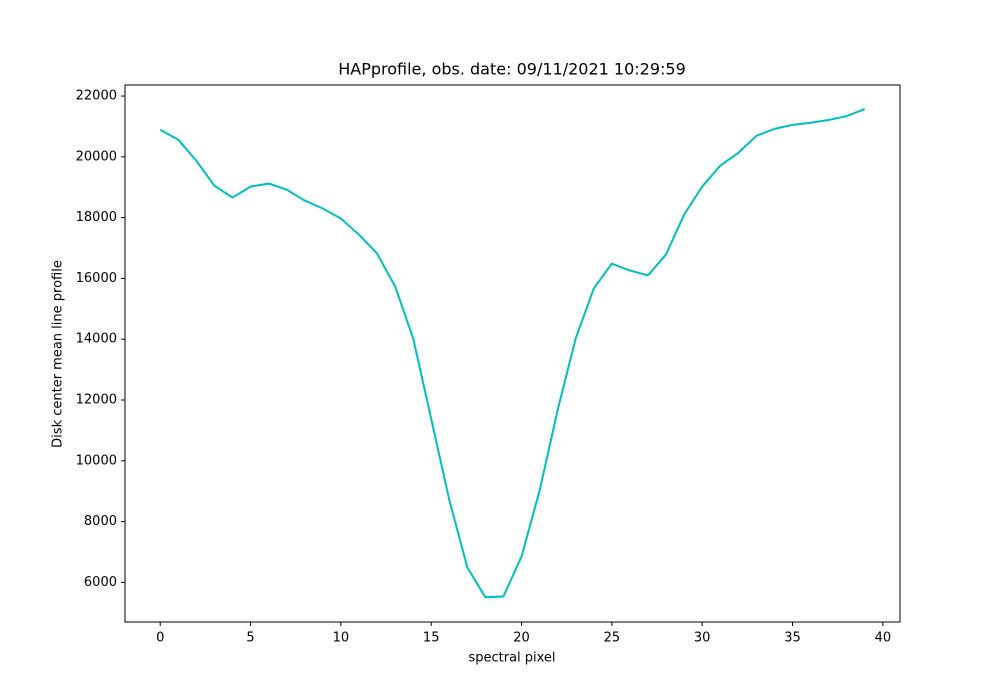 This screenshot has height=700, width=1000. I want to click on x-tick-label: 25, so click(612, 638).